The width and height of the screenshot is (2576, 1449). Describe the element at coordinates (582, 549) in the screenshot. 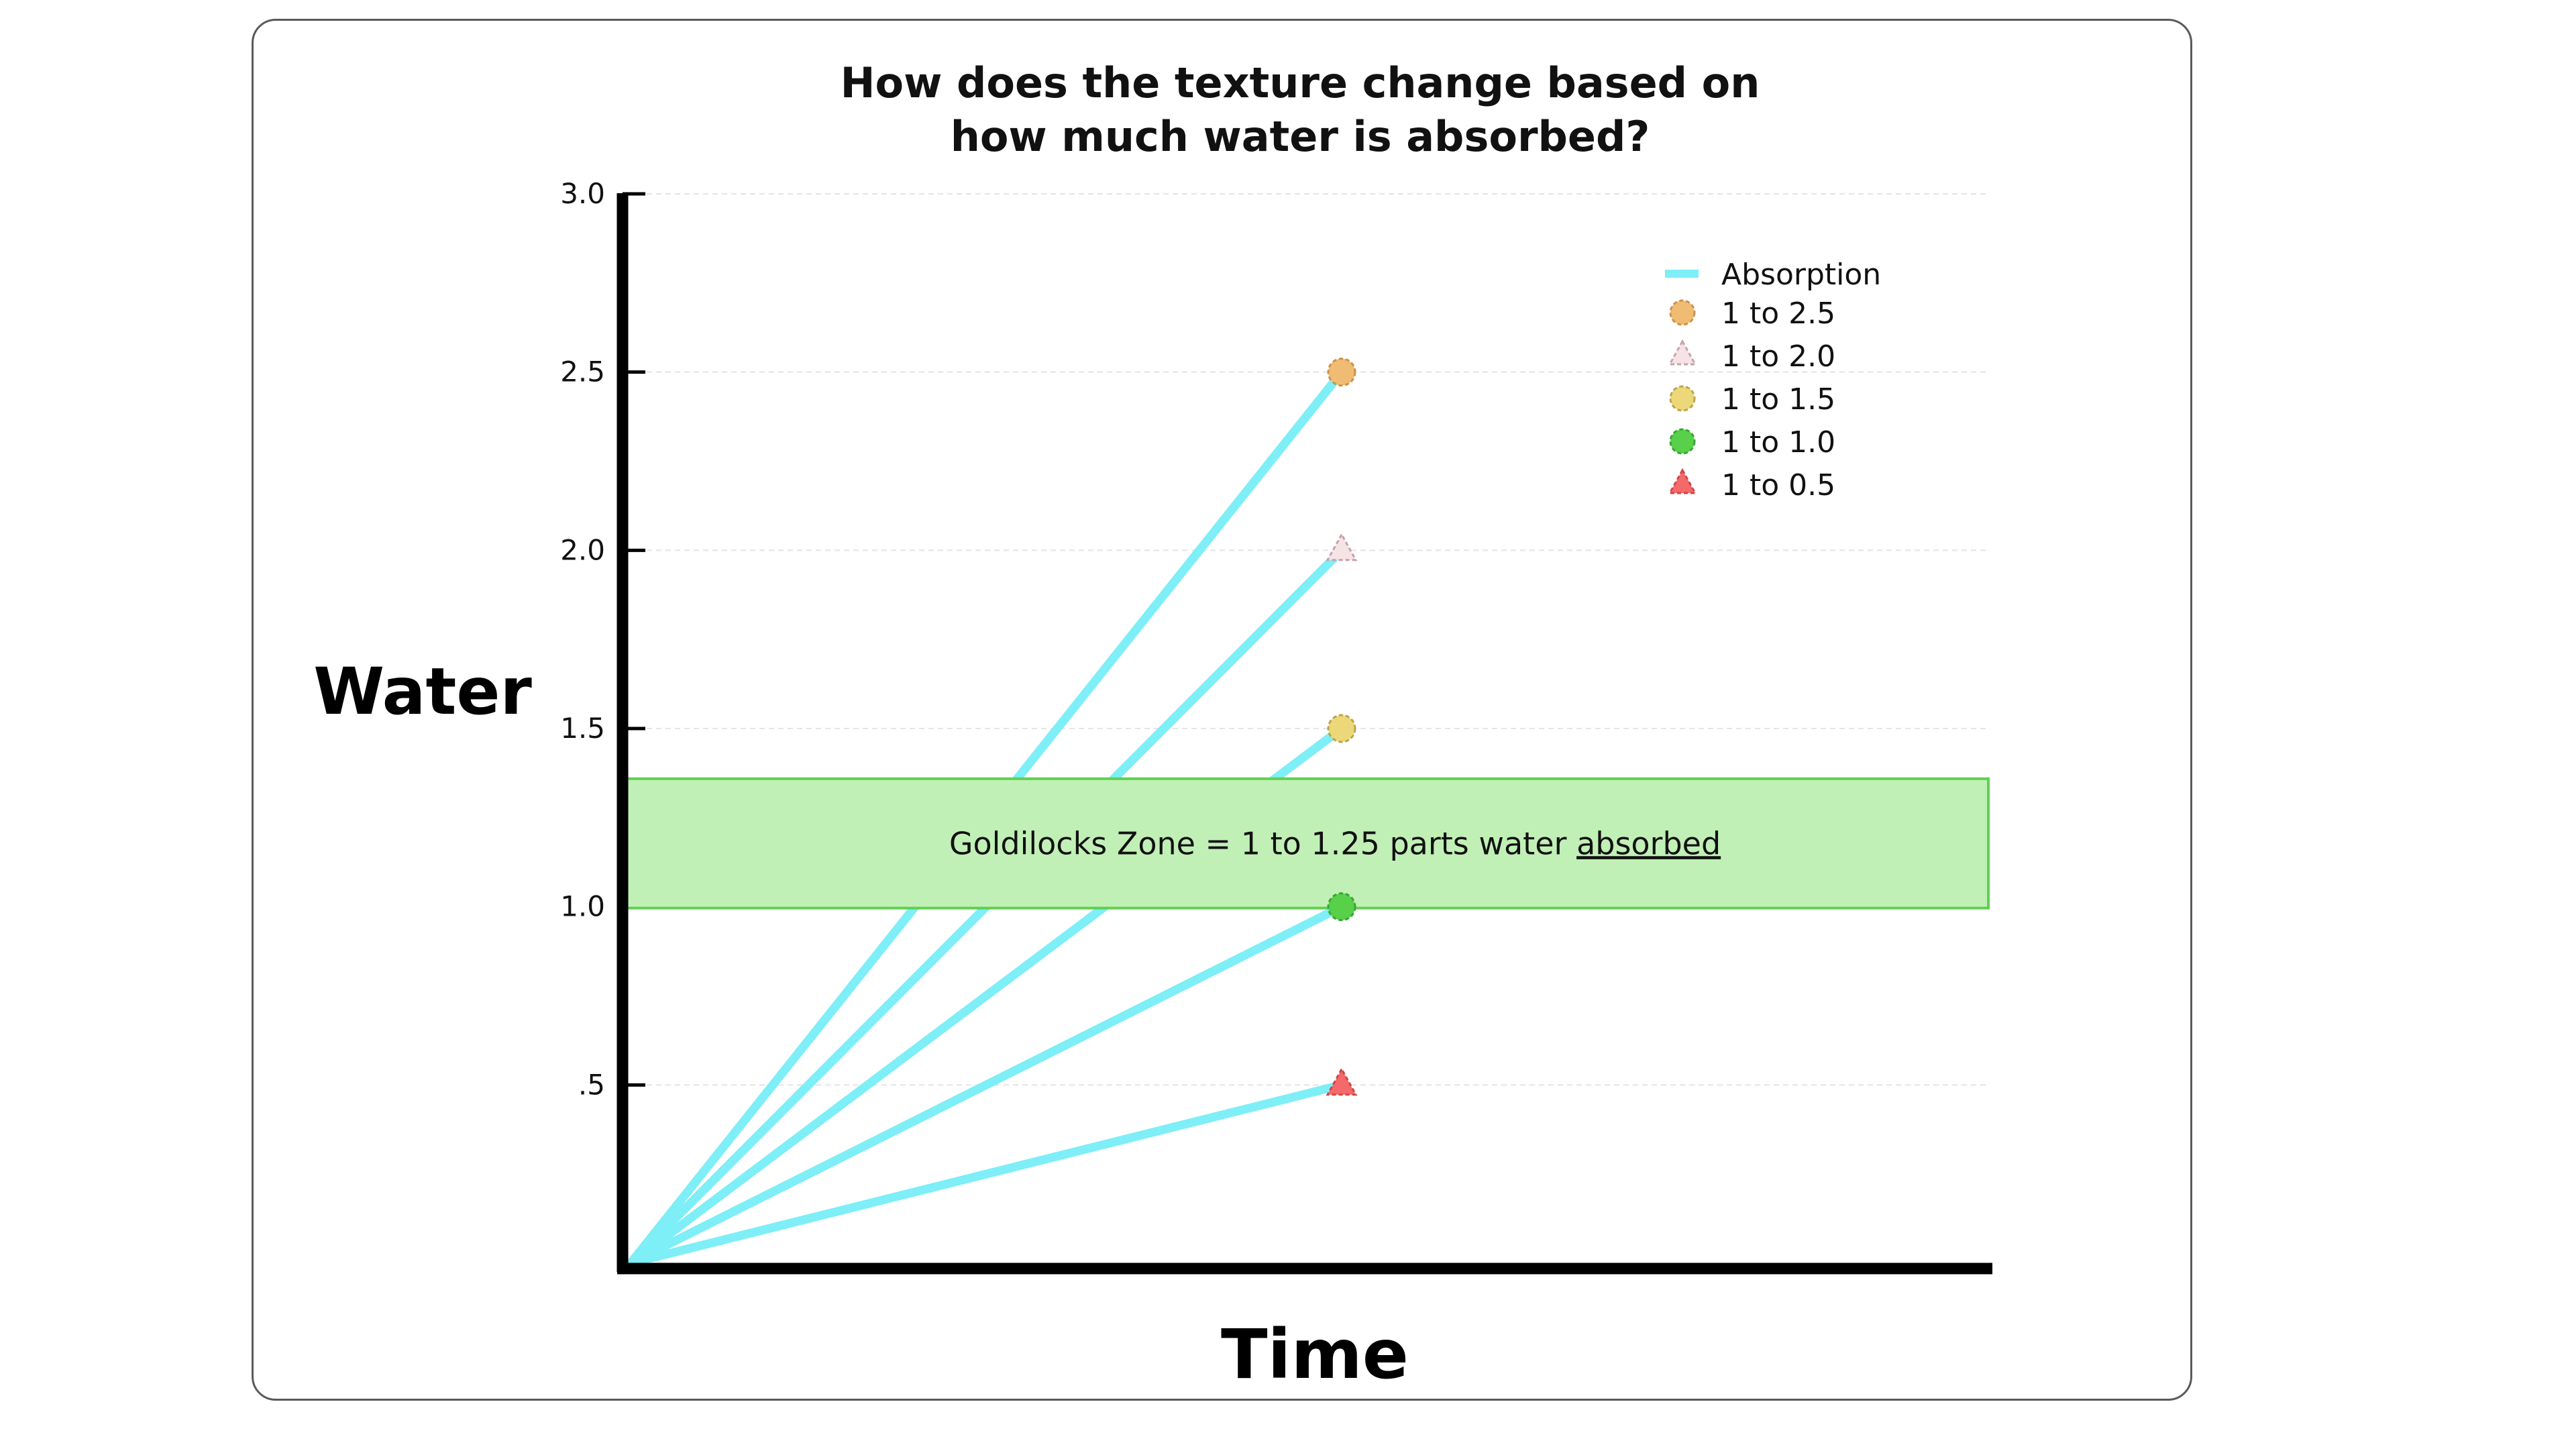

I see `y-tick-label: 2.0` at that location.